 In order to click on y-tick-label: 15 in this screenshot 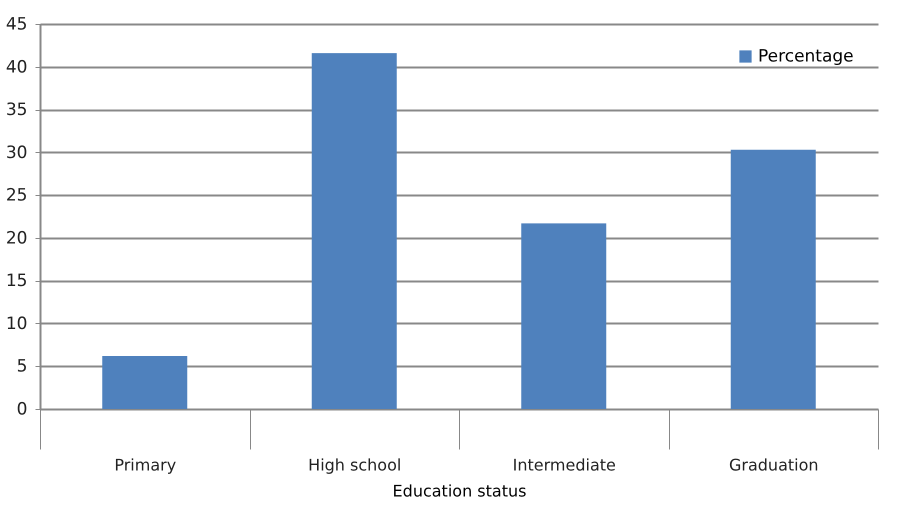, I will do `click(17, 281)`.